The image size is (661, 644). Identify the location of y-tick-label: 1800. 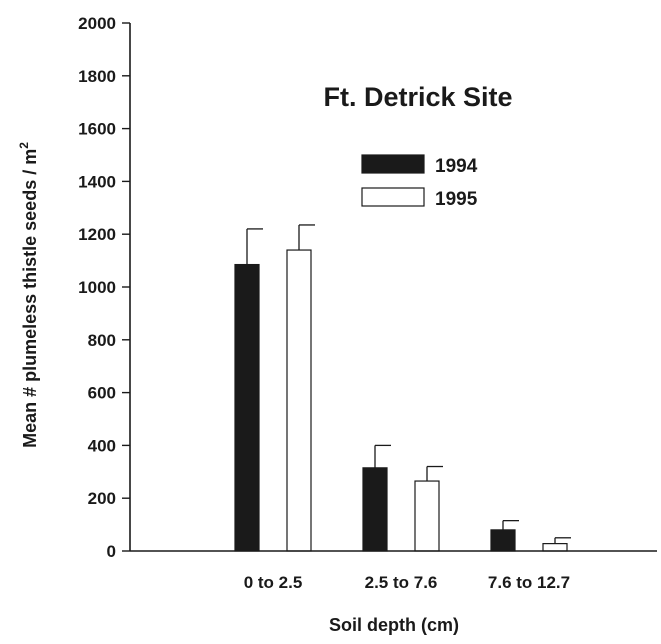
(97, 76).